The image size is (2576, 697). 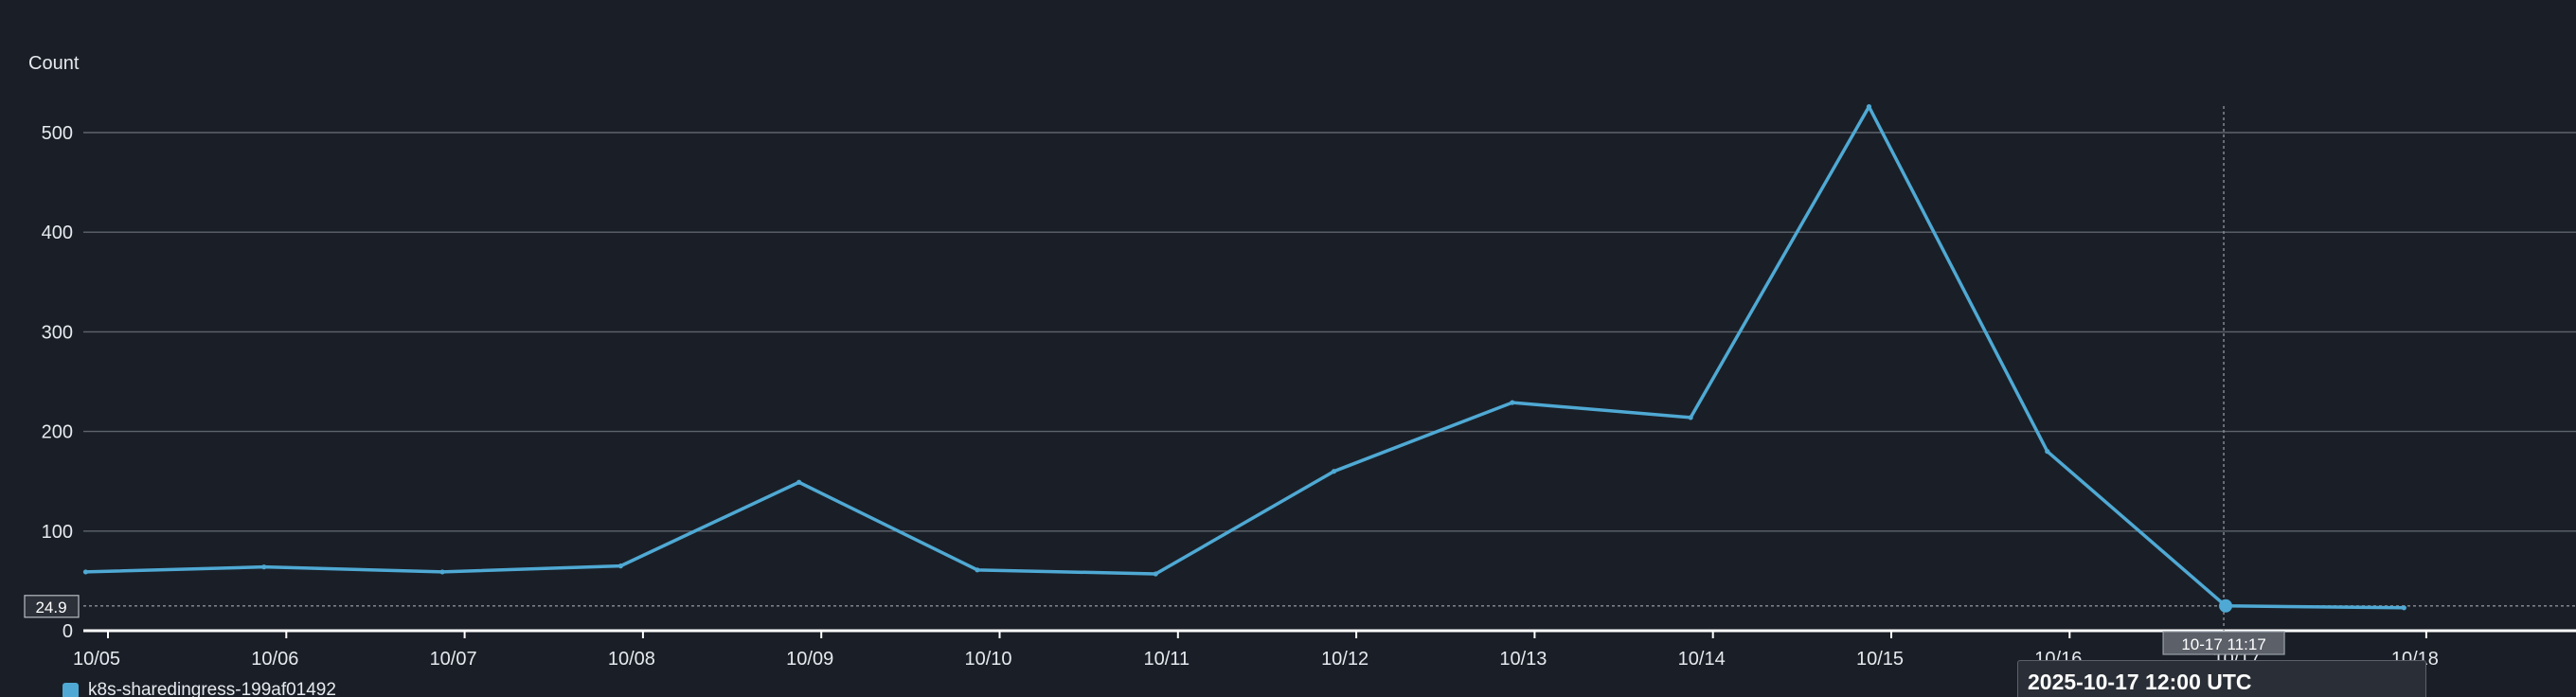 I want to click on x-tick-label: 10/05, so click(x=96, y=659).